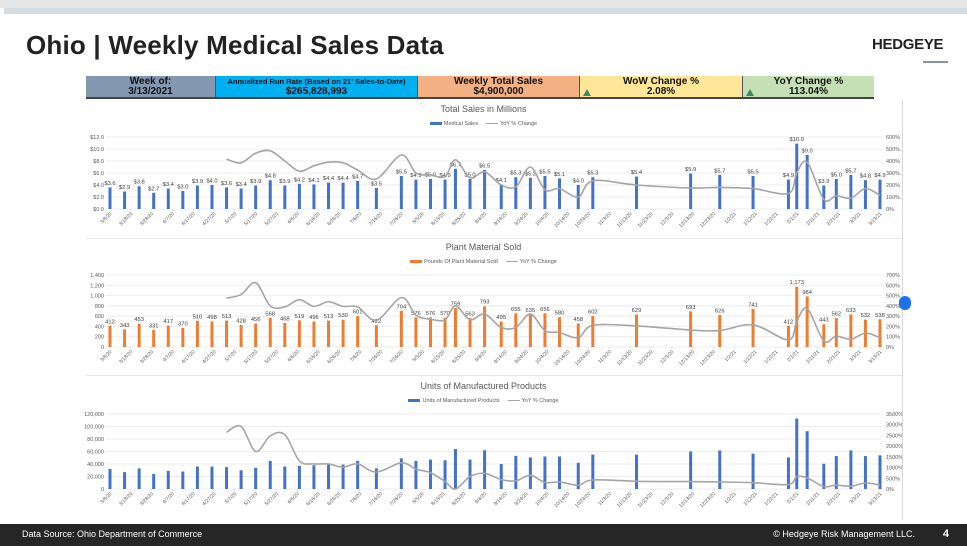 This screenshot has width=967, height=546. What do you see at coordinates (150, 91) in the screenshot?
I see `kpi-value: 3/13/2021` at bounding box center [150, 91].